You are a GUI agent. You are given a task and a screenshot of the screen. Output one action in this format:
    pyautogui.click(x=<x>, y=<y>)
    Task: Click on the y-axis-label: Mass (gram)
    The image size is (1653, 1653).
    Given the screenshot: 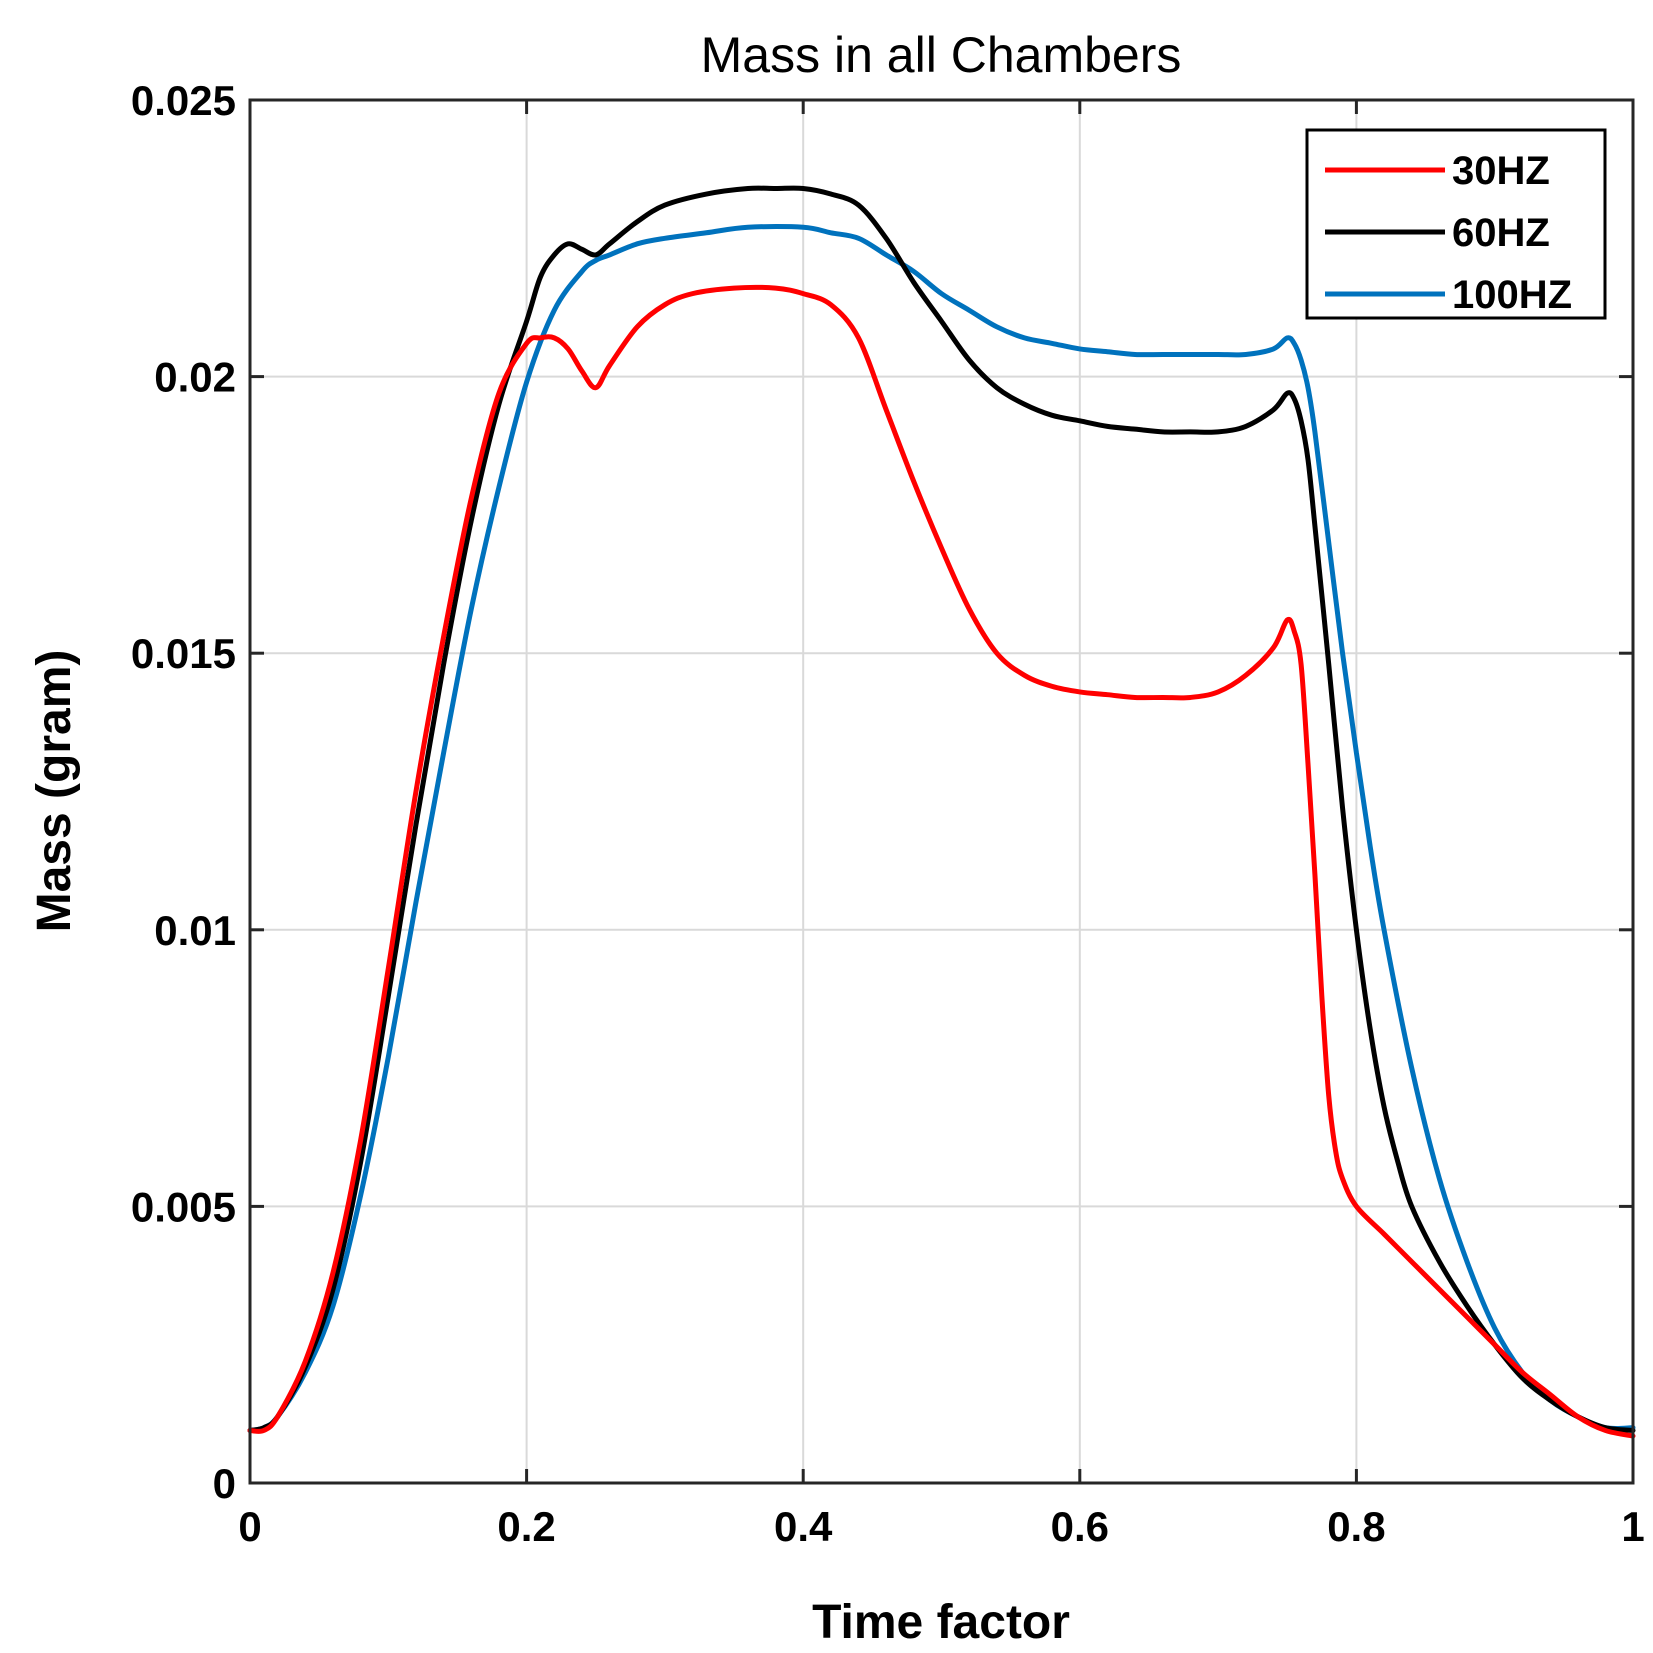 What is the action you would take?
    pyautogui.click(x=54, y=791)
    